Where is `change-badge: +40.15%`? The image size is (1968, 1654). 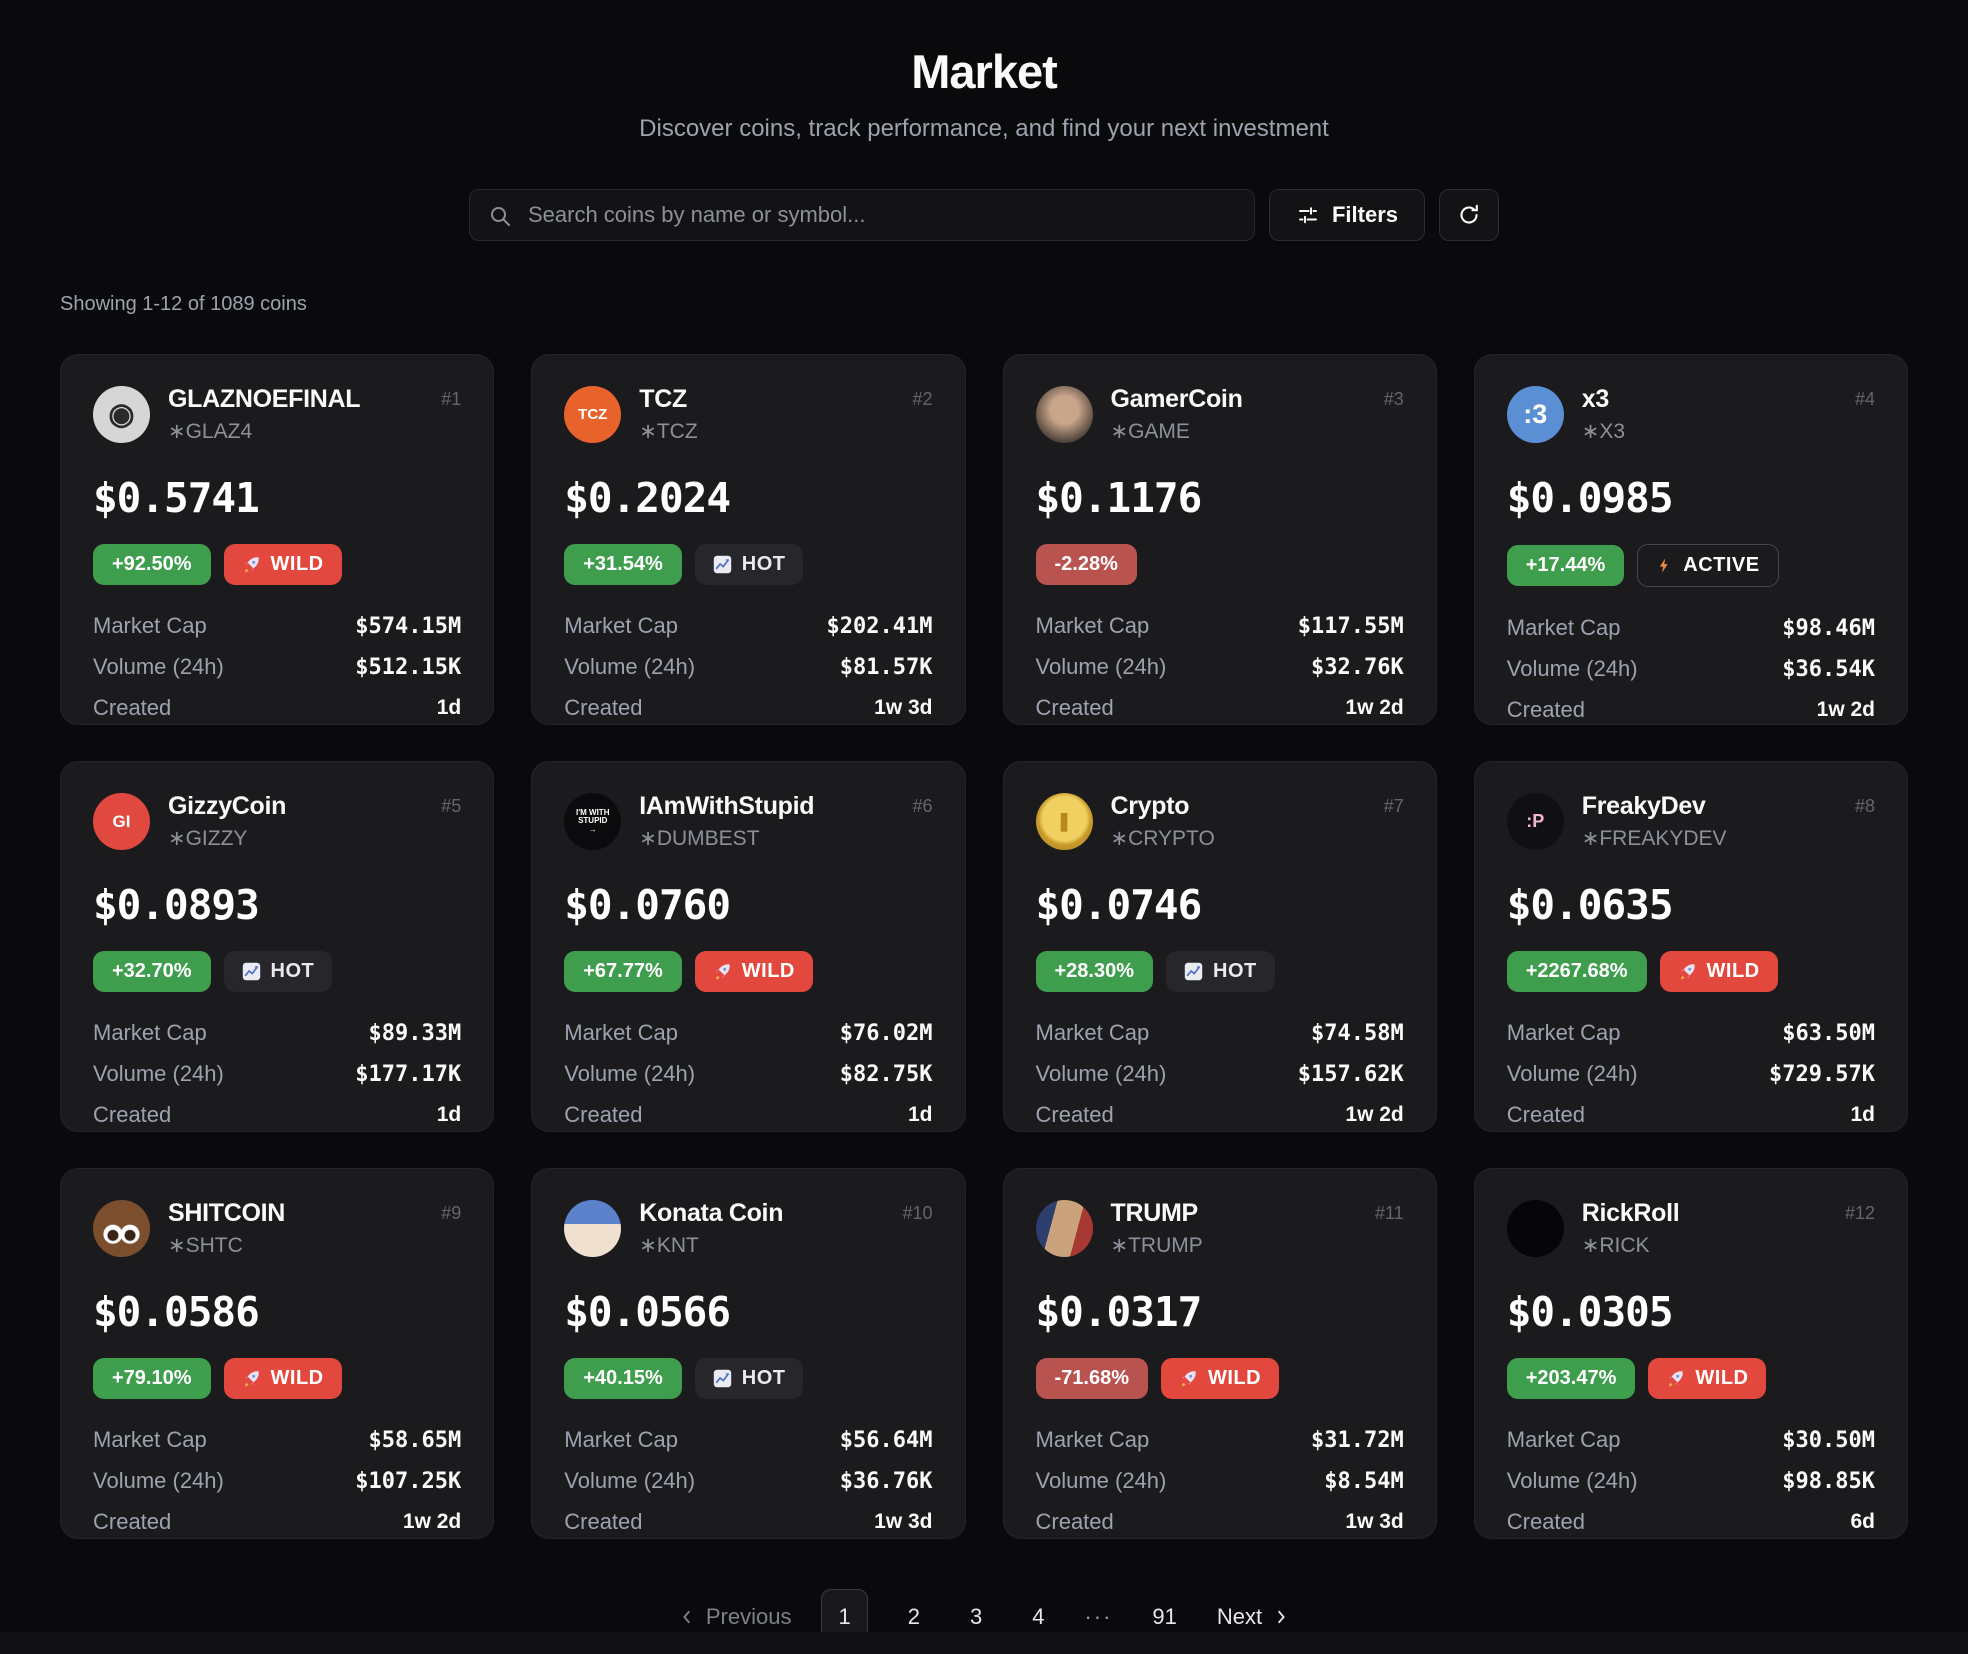
change-badge: +40.15% is located at coordinates (623, 1378).